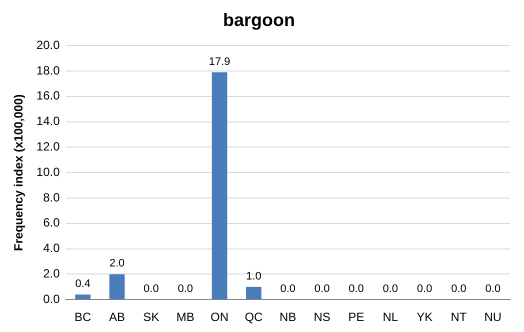  Describe the element at coordinates (459, 317) in the screenshot. I see `x-tick-label: NT` at that location.